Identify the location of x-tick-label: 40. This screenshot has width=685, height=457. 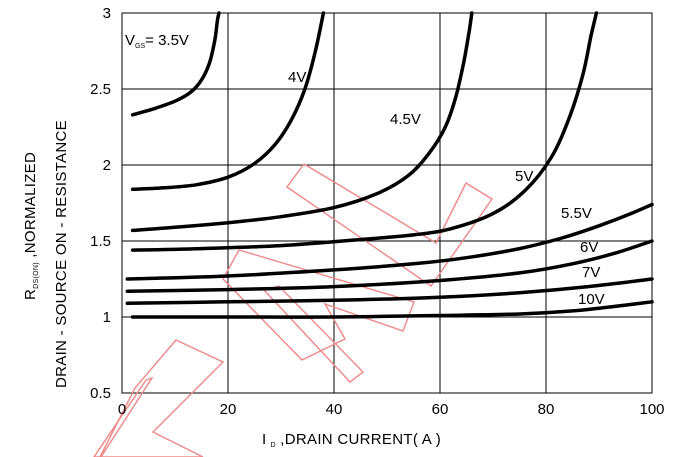
(334, 409).